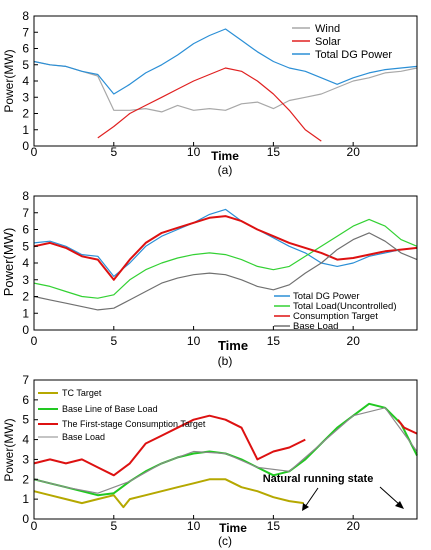 This screenshot has width=431, height=550. What do you see at coordinates (25, 230) in the screenshot?
I see `panel-b-y-tick: 6` at bounding box center [25, 230].